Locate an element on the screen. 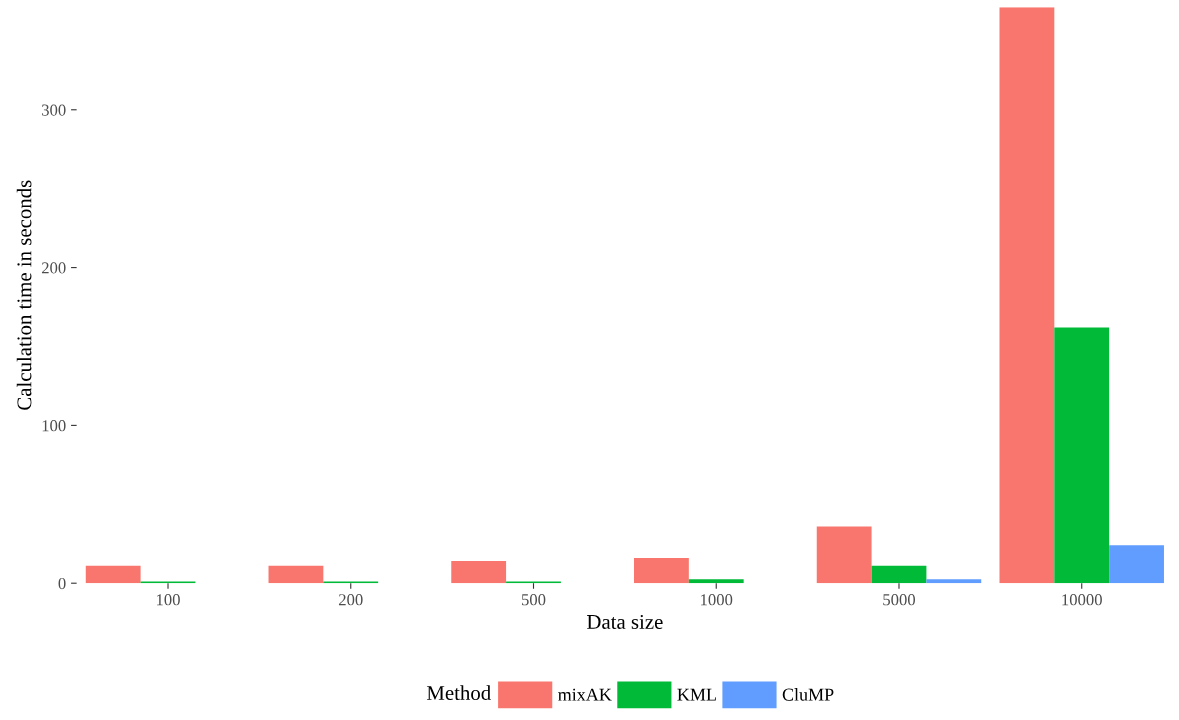 The width and height of the screenshot is (1179, 720). y-tick-label: 0 is located at coordinates (62, 583).